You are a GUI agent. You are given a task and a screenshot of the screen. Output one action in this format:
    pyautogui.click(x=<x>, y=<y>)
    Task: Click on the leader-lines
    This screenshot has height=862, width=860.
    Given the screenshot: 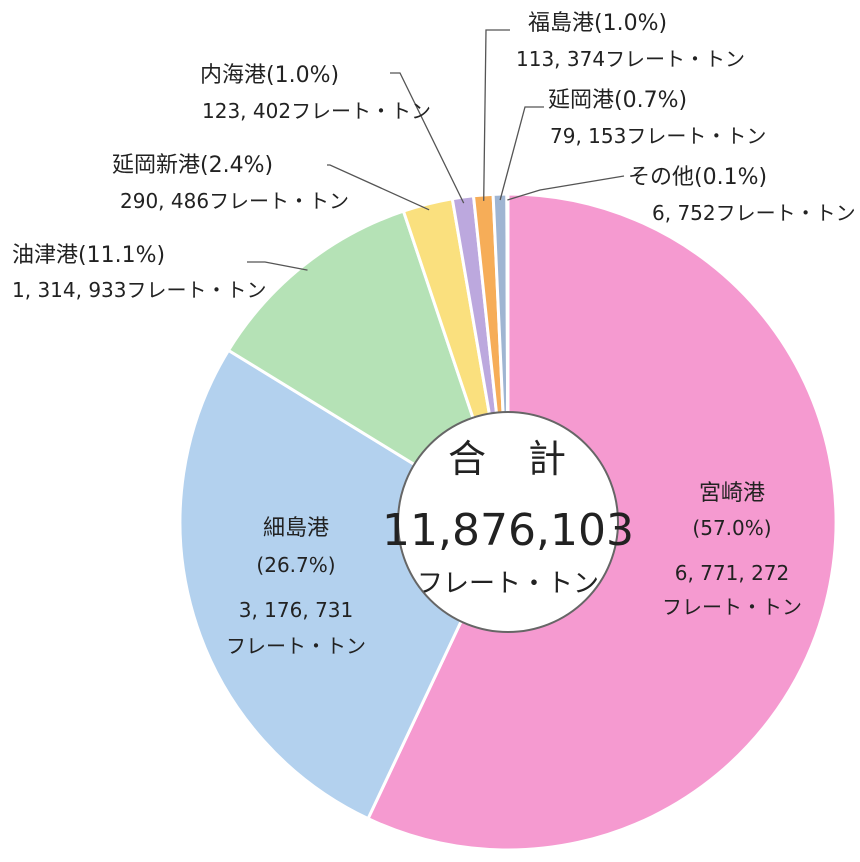 What is the action you would take?
    pyautogui.click(x=436, y=150)
    